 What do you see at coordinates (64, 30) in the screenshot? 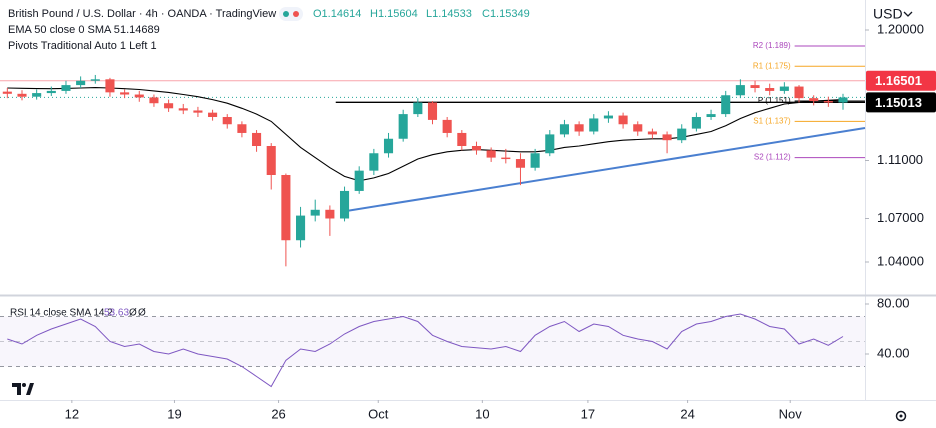
I see `ema-legend: EMA 50 close 0 SMA 5` at bounding box center [64, 30].